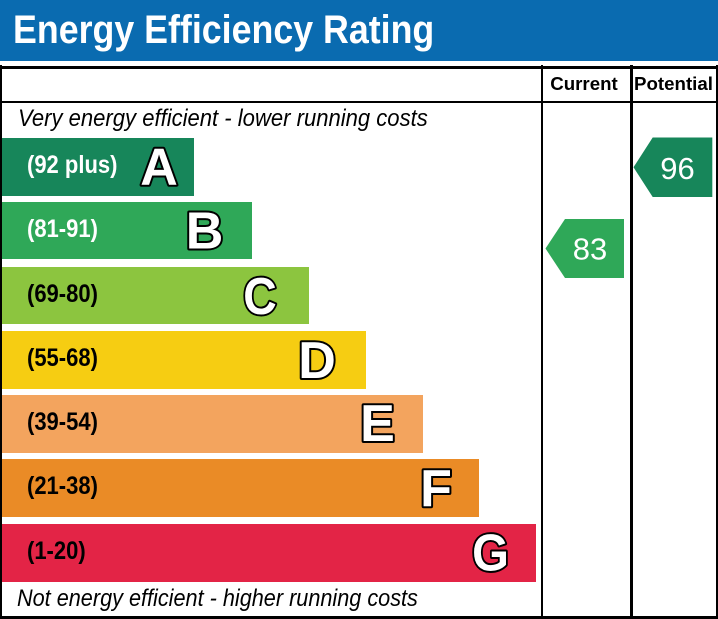  Describe the element at coordinates (490, 552) in the screenshot. I see `svg-text: G` at that location.